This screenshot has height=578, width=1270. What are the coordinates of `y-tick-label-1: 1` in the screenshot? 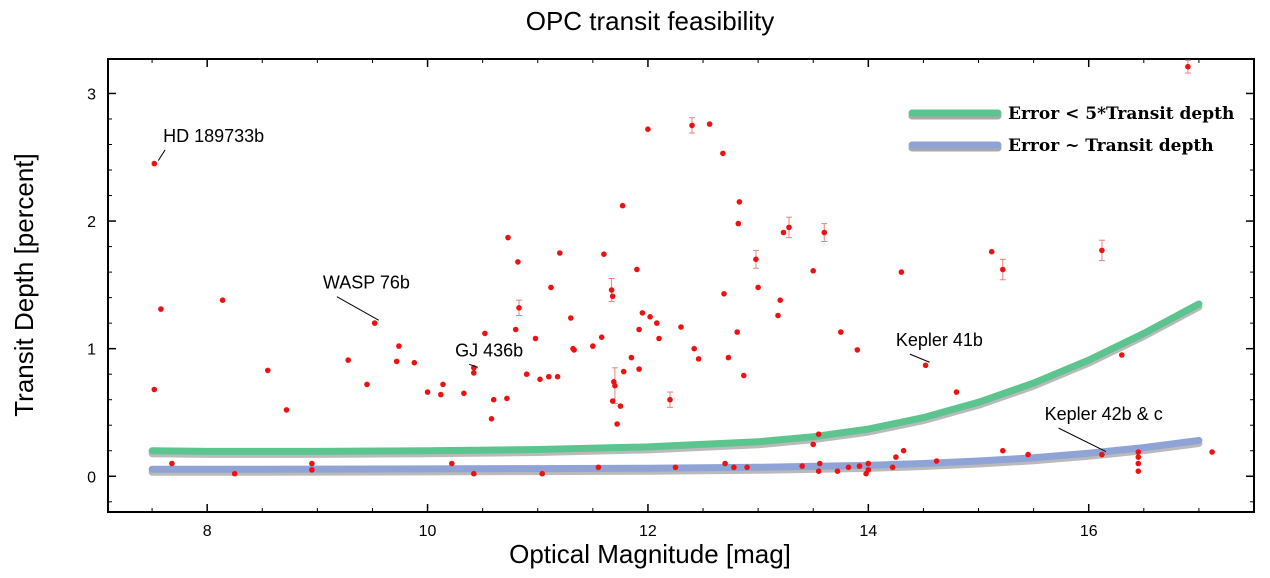 It's located at (91, 350).